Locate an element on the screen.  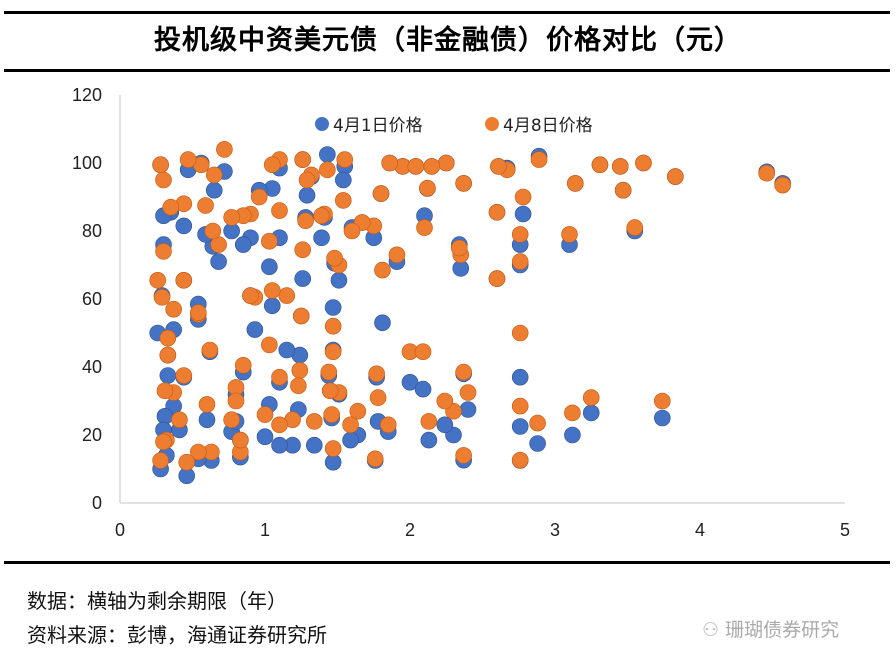
footer-rule is located at coordinates (447, 562).